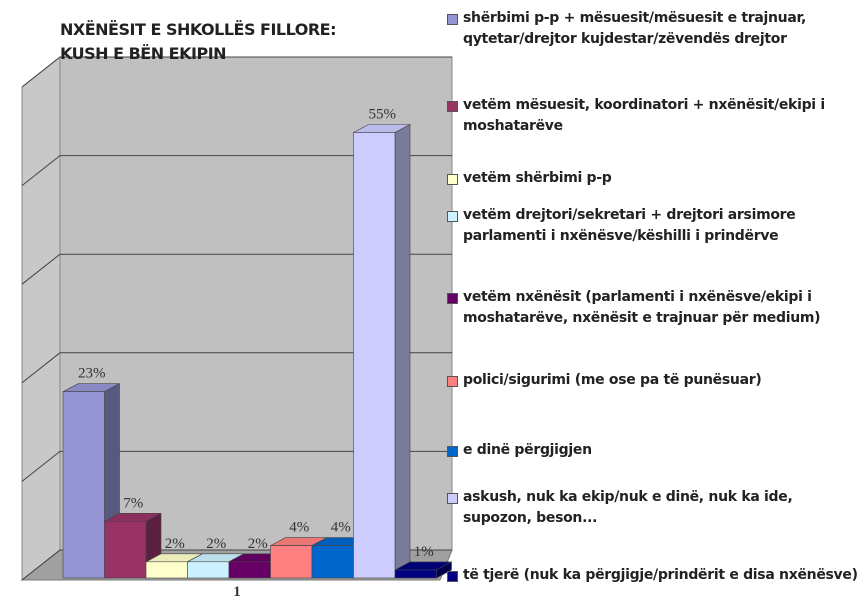 Image resolution: width=867 pixels, height=606 pixels. I want to click on legend-label: polici/sigurimi (me ose pa të punësuar), so click(612, 380).